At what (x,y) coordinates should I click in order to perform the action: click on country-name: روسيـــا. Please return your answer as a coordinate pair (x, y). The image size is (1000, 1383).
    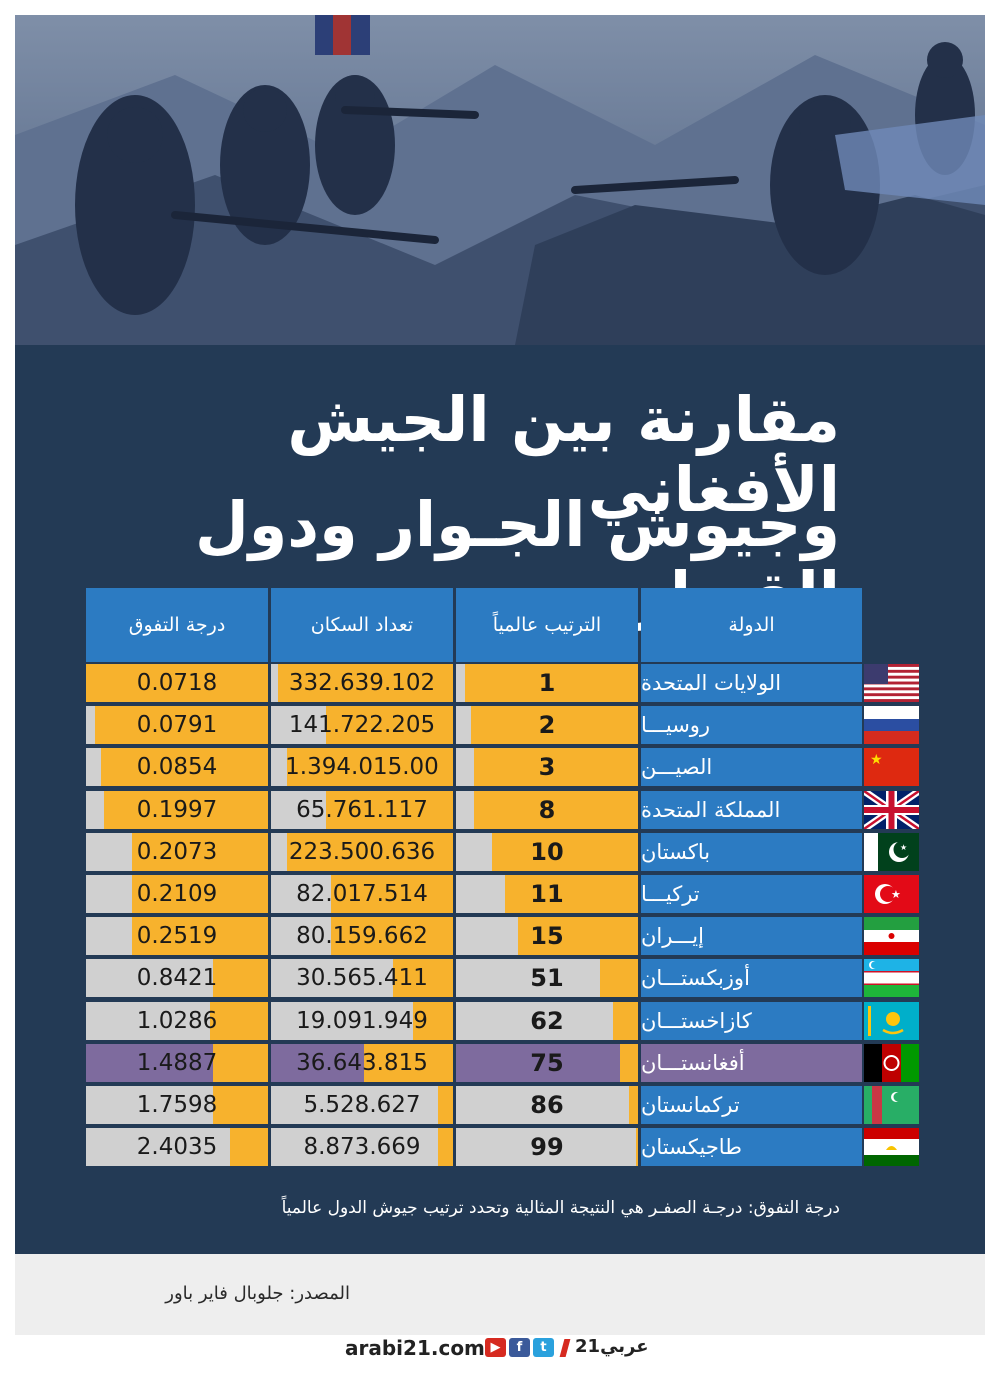
    Looking at the image, I should click on (676, 725).